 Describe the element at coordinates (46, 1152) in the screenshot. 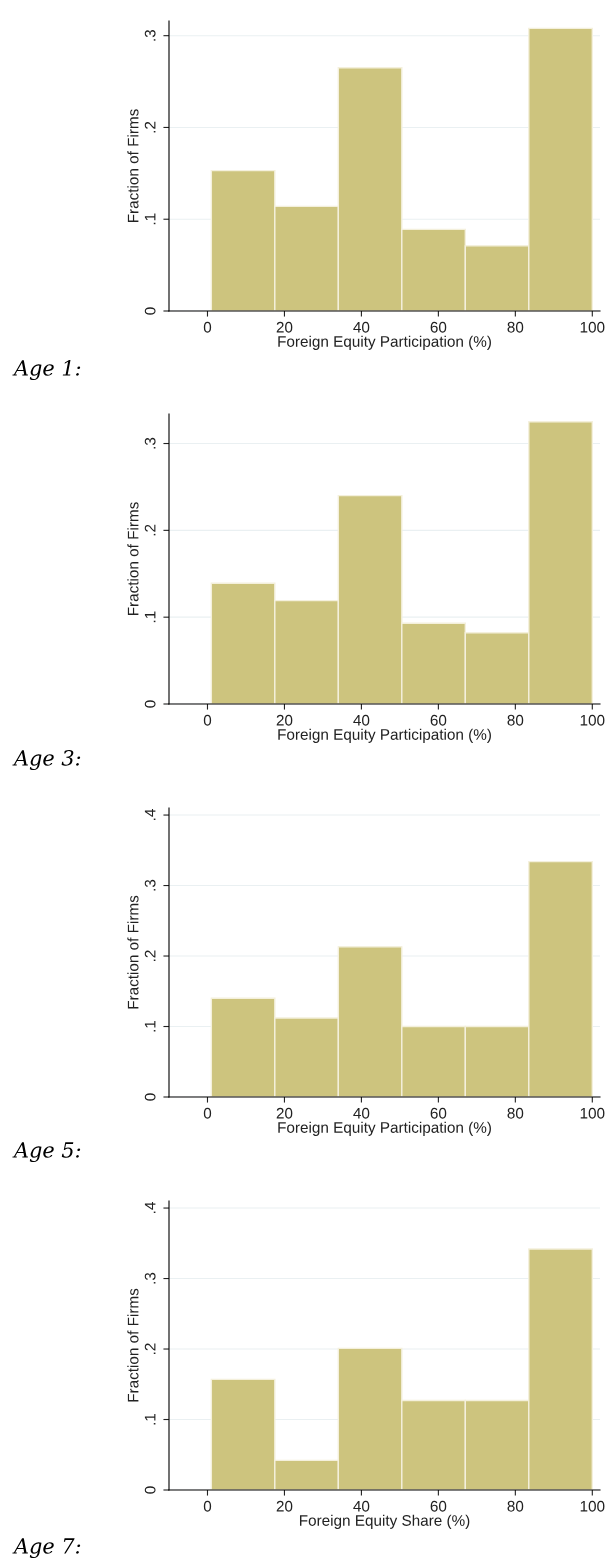

I see `text: Age 5:` at that location.